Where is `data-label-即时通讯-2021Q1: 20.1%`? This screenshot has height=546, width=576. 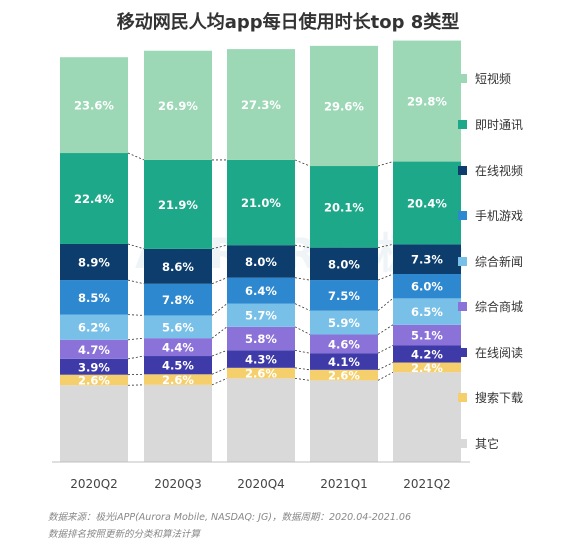
data-label-即时通讯-2021Q1: 20.1% is located at coordinates (344, 207).